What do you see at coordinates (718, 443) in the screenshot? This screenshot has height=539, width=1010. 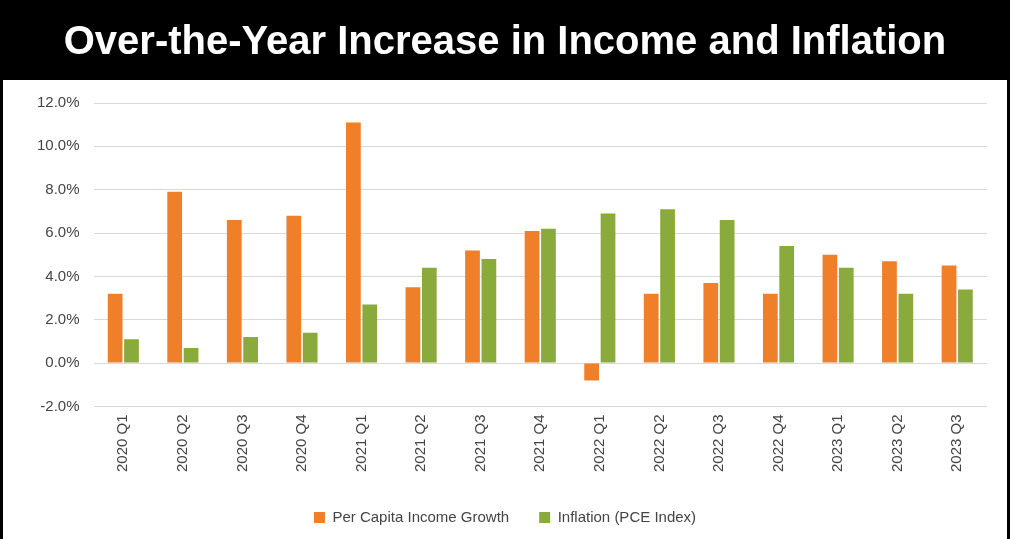 I see `x-tick-label: 2022 Q3` at bounding box center [718, 443].